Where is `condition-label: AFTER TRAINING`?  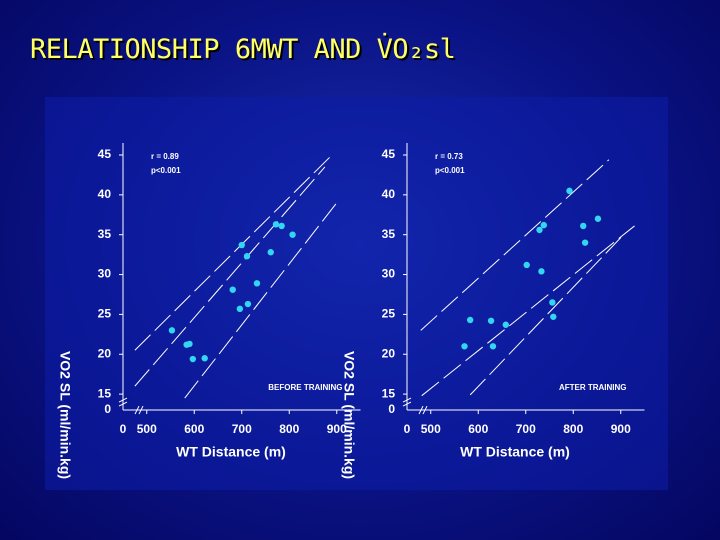
condition-label: AFTER TRAINING is located at coordinates (593, 387).